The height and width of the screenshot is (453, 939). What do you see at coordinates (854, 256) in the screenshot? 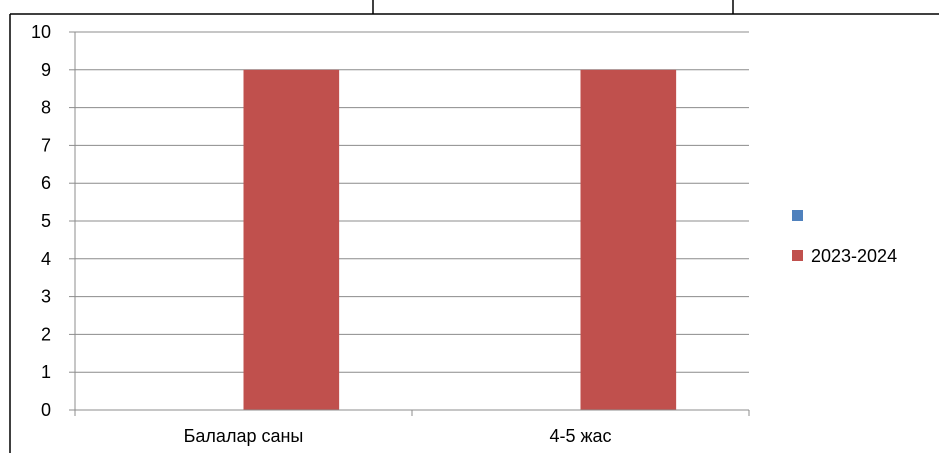
I see `legend-label: 2023-2024` at bounding box center [854, 256].